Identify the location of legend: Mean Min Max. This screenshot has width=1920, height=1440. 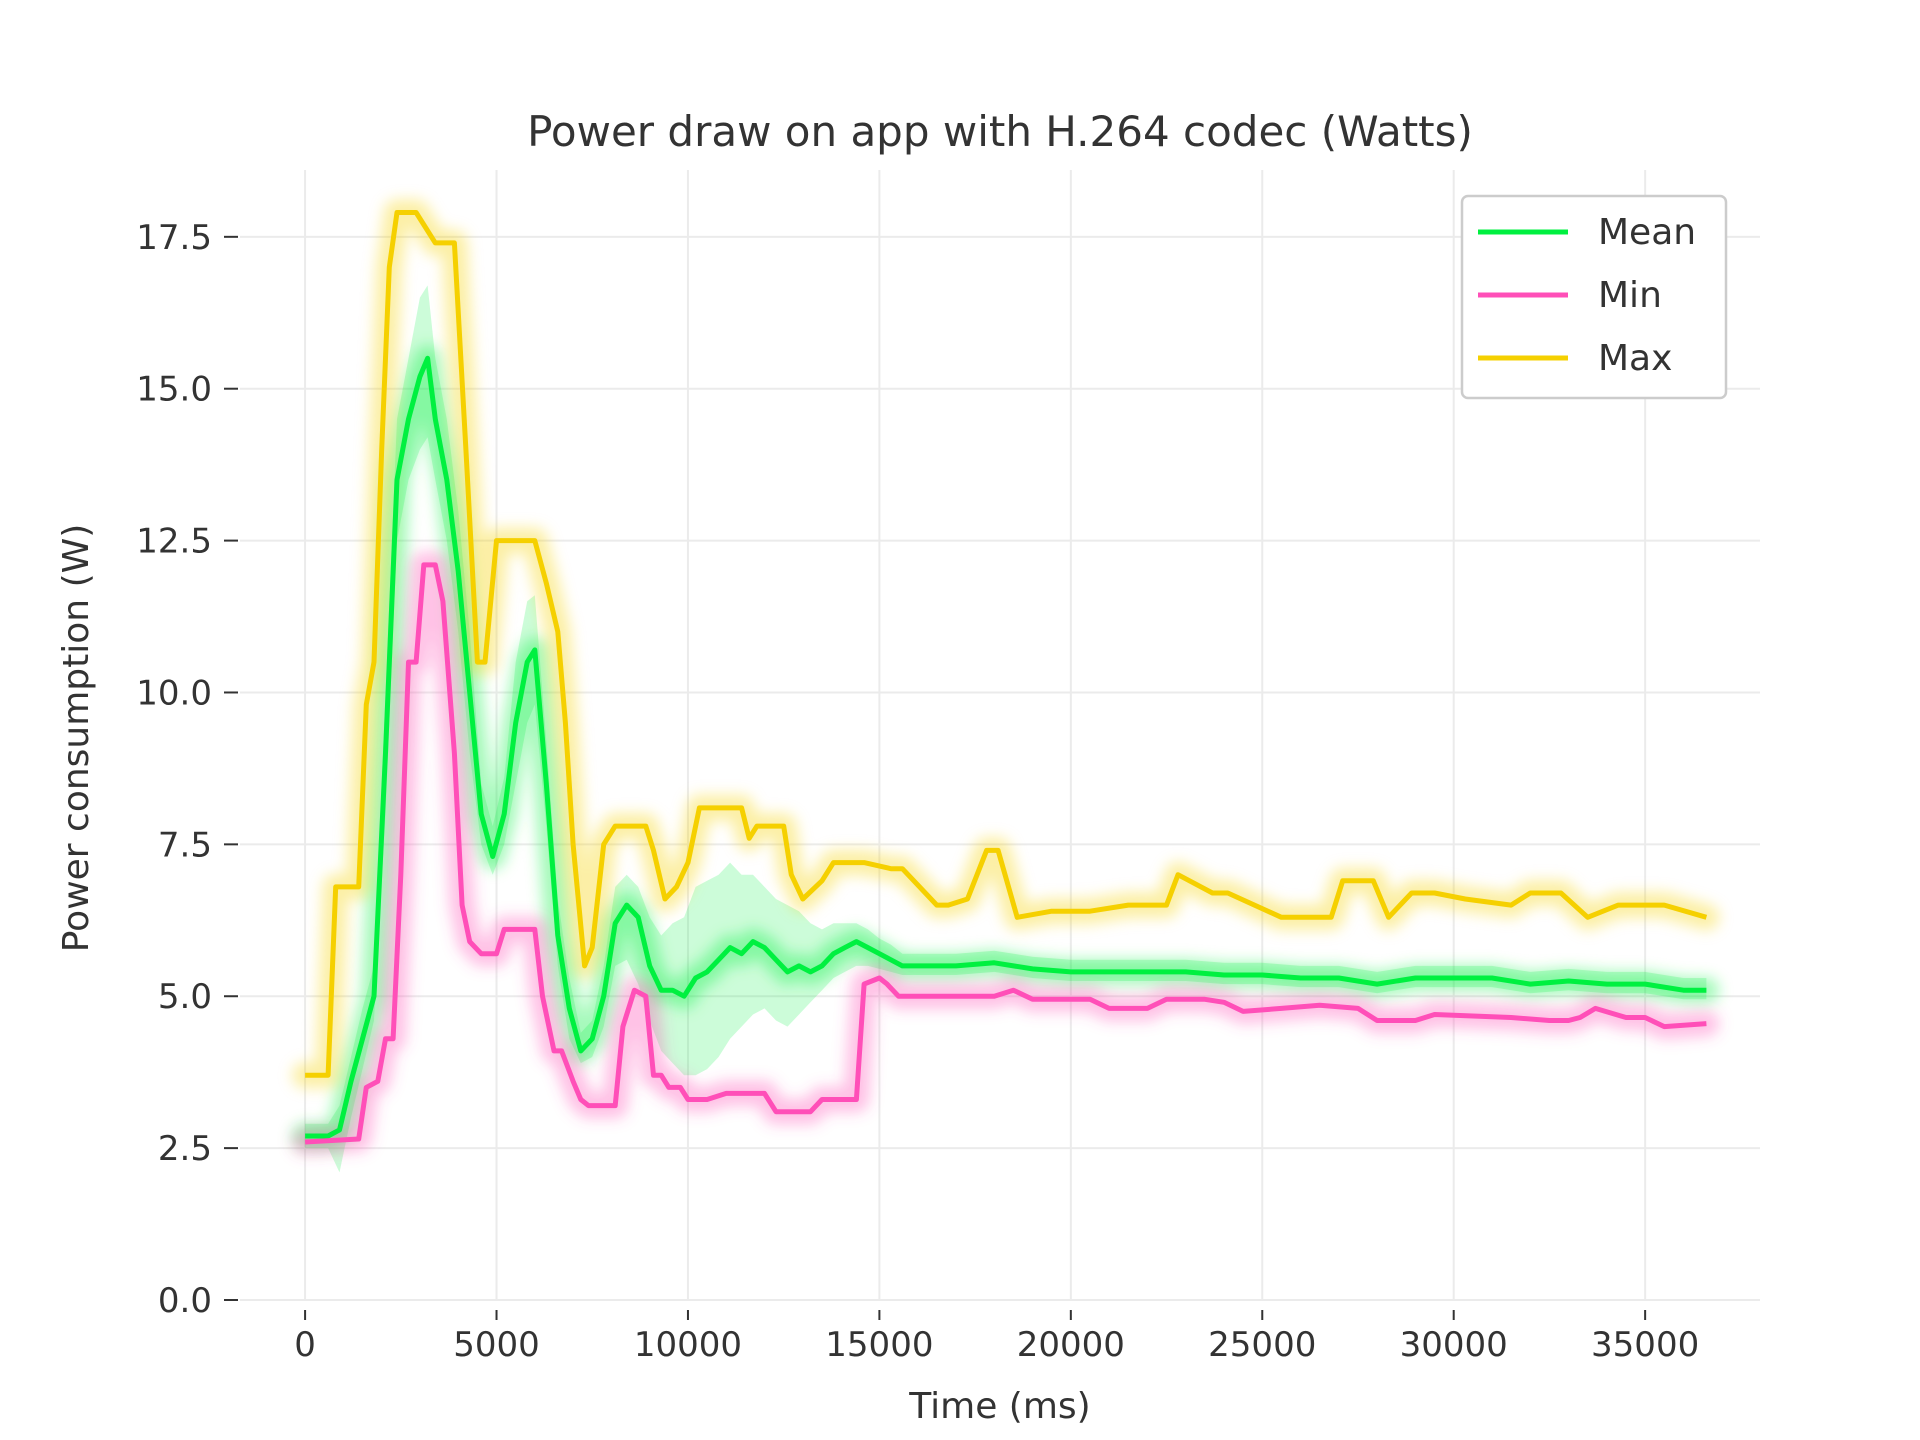
(1594, 297).